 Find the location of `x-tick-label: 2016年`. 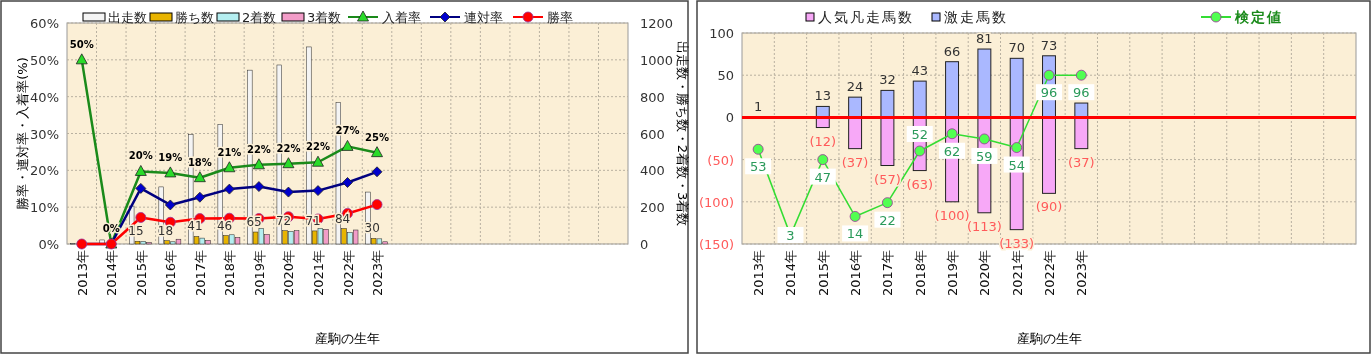

x-tick-label: 2016年 is located at coordinates (856, 273).